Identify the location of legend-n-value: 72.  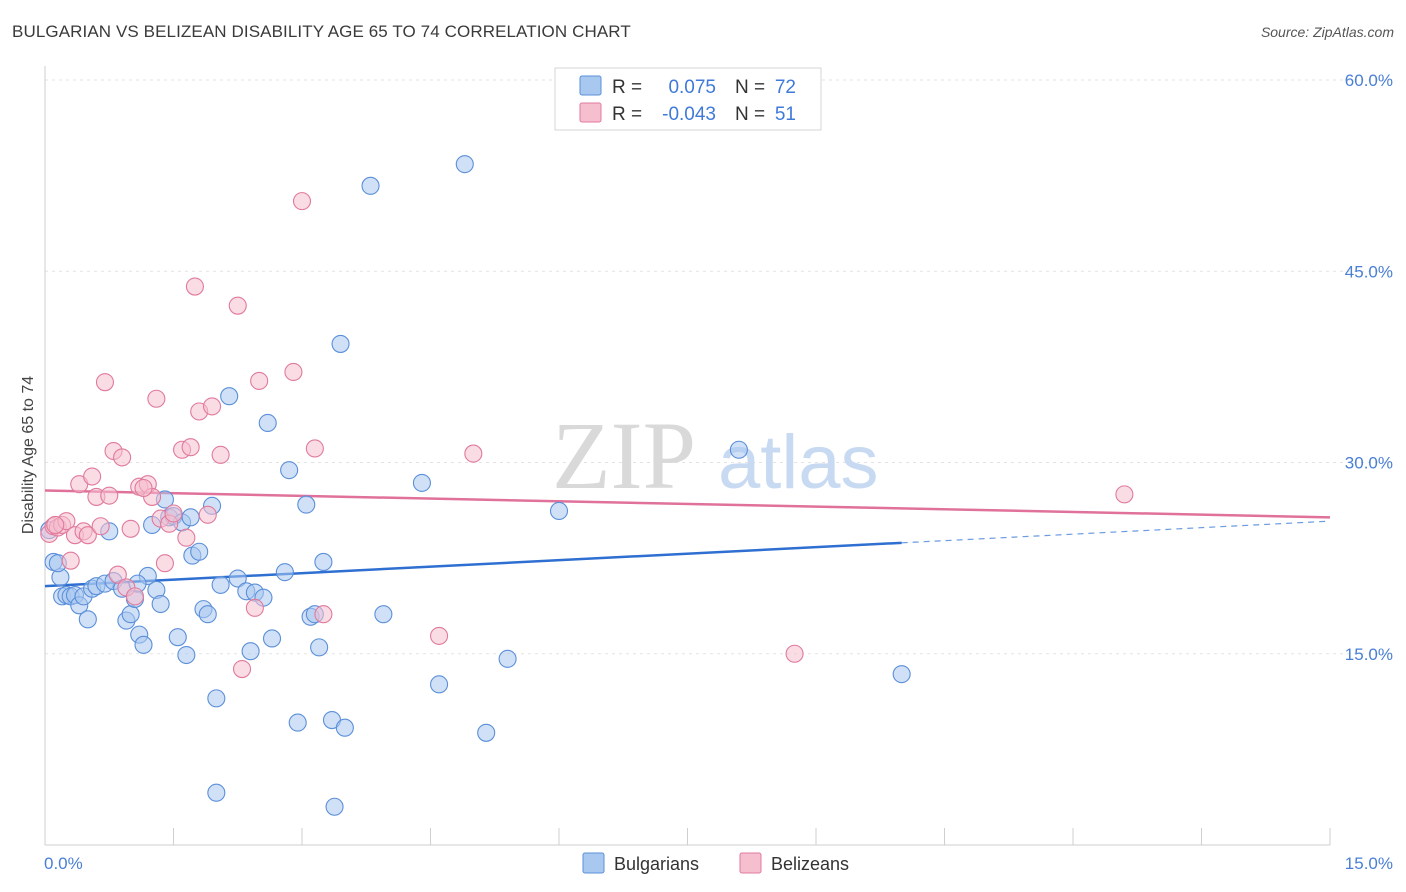
(785, 87).